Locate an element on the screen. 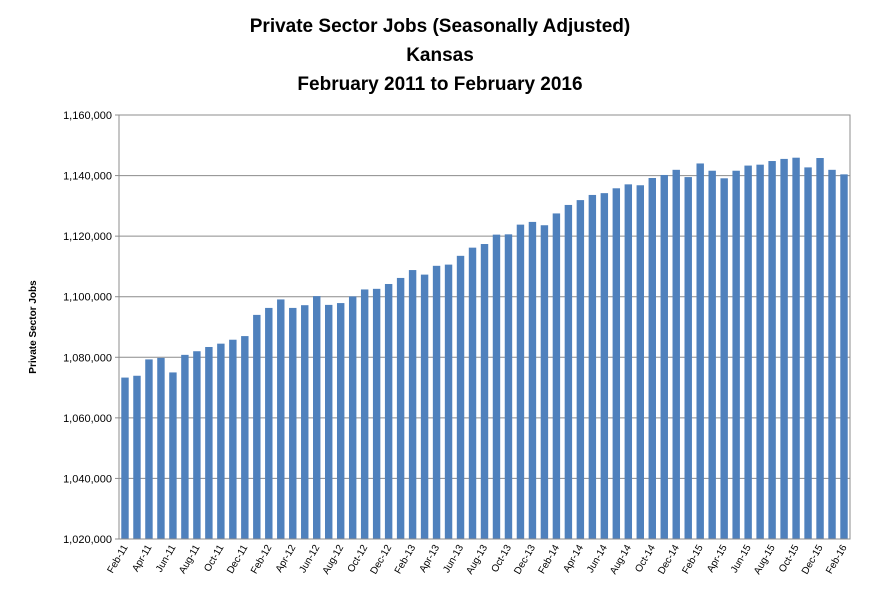 This screenshot has width=880, height=599. x-tick-label: Apr-11 is located at coordinates (142, 558).